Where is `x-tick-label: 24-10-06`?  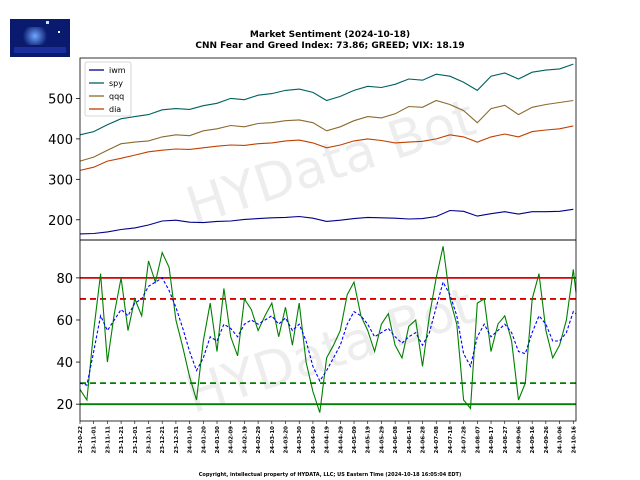 x-tick-label: 24-10-06 is located at coordinates (561, 440).